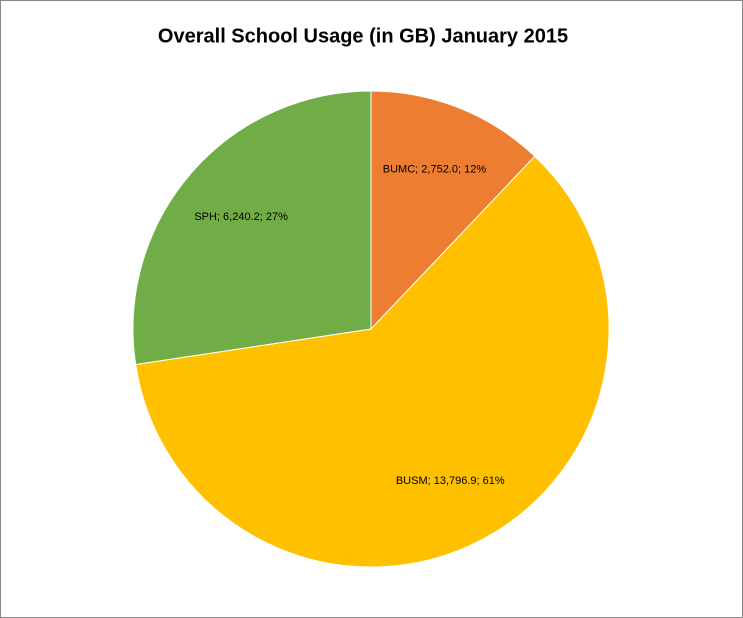  I want to click on data-label: SPH; 6,240.2; 27%, so click(241, 217).